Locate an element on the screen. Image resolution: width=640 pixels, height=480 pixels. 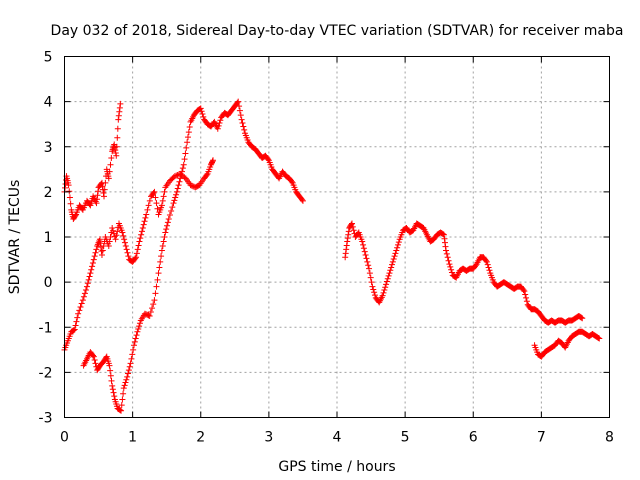
y-tick-label: 3 is located at coordinates (48, 148).